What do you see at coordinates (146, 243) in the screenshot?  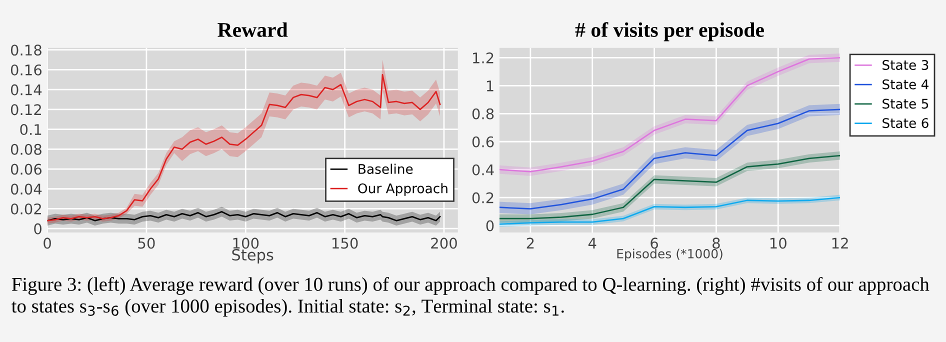 I see `x-tick-label: 50` at bounding box center [146, 243].